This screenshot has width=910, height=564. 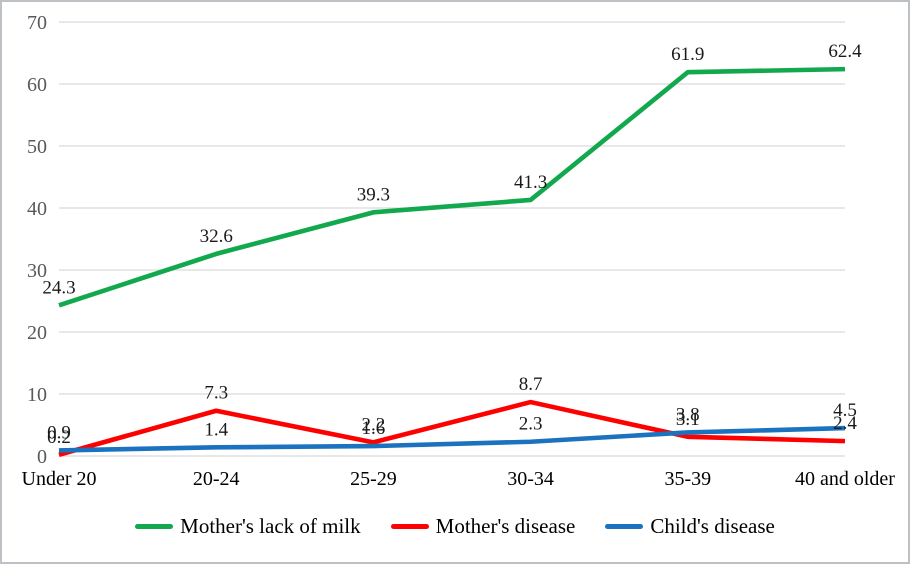 I want to click on legend-item-child-s-disease: Child's disease, so click(x=690, y=526).